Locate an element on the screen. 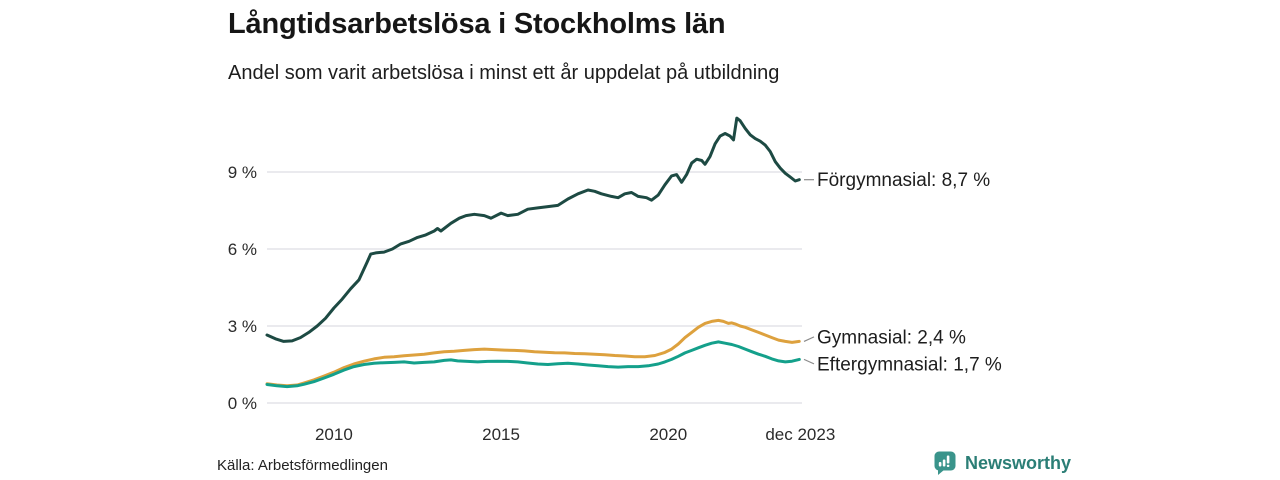  newsworthy-bar-chart-icon is located at coordinates (945, 463).